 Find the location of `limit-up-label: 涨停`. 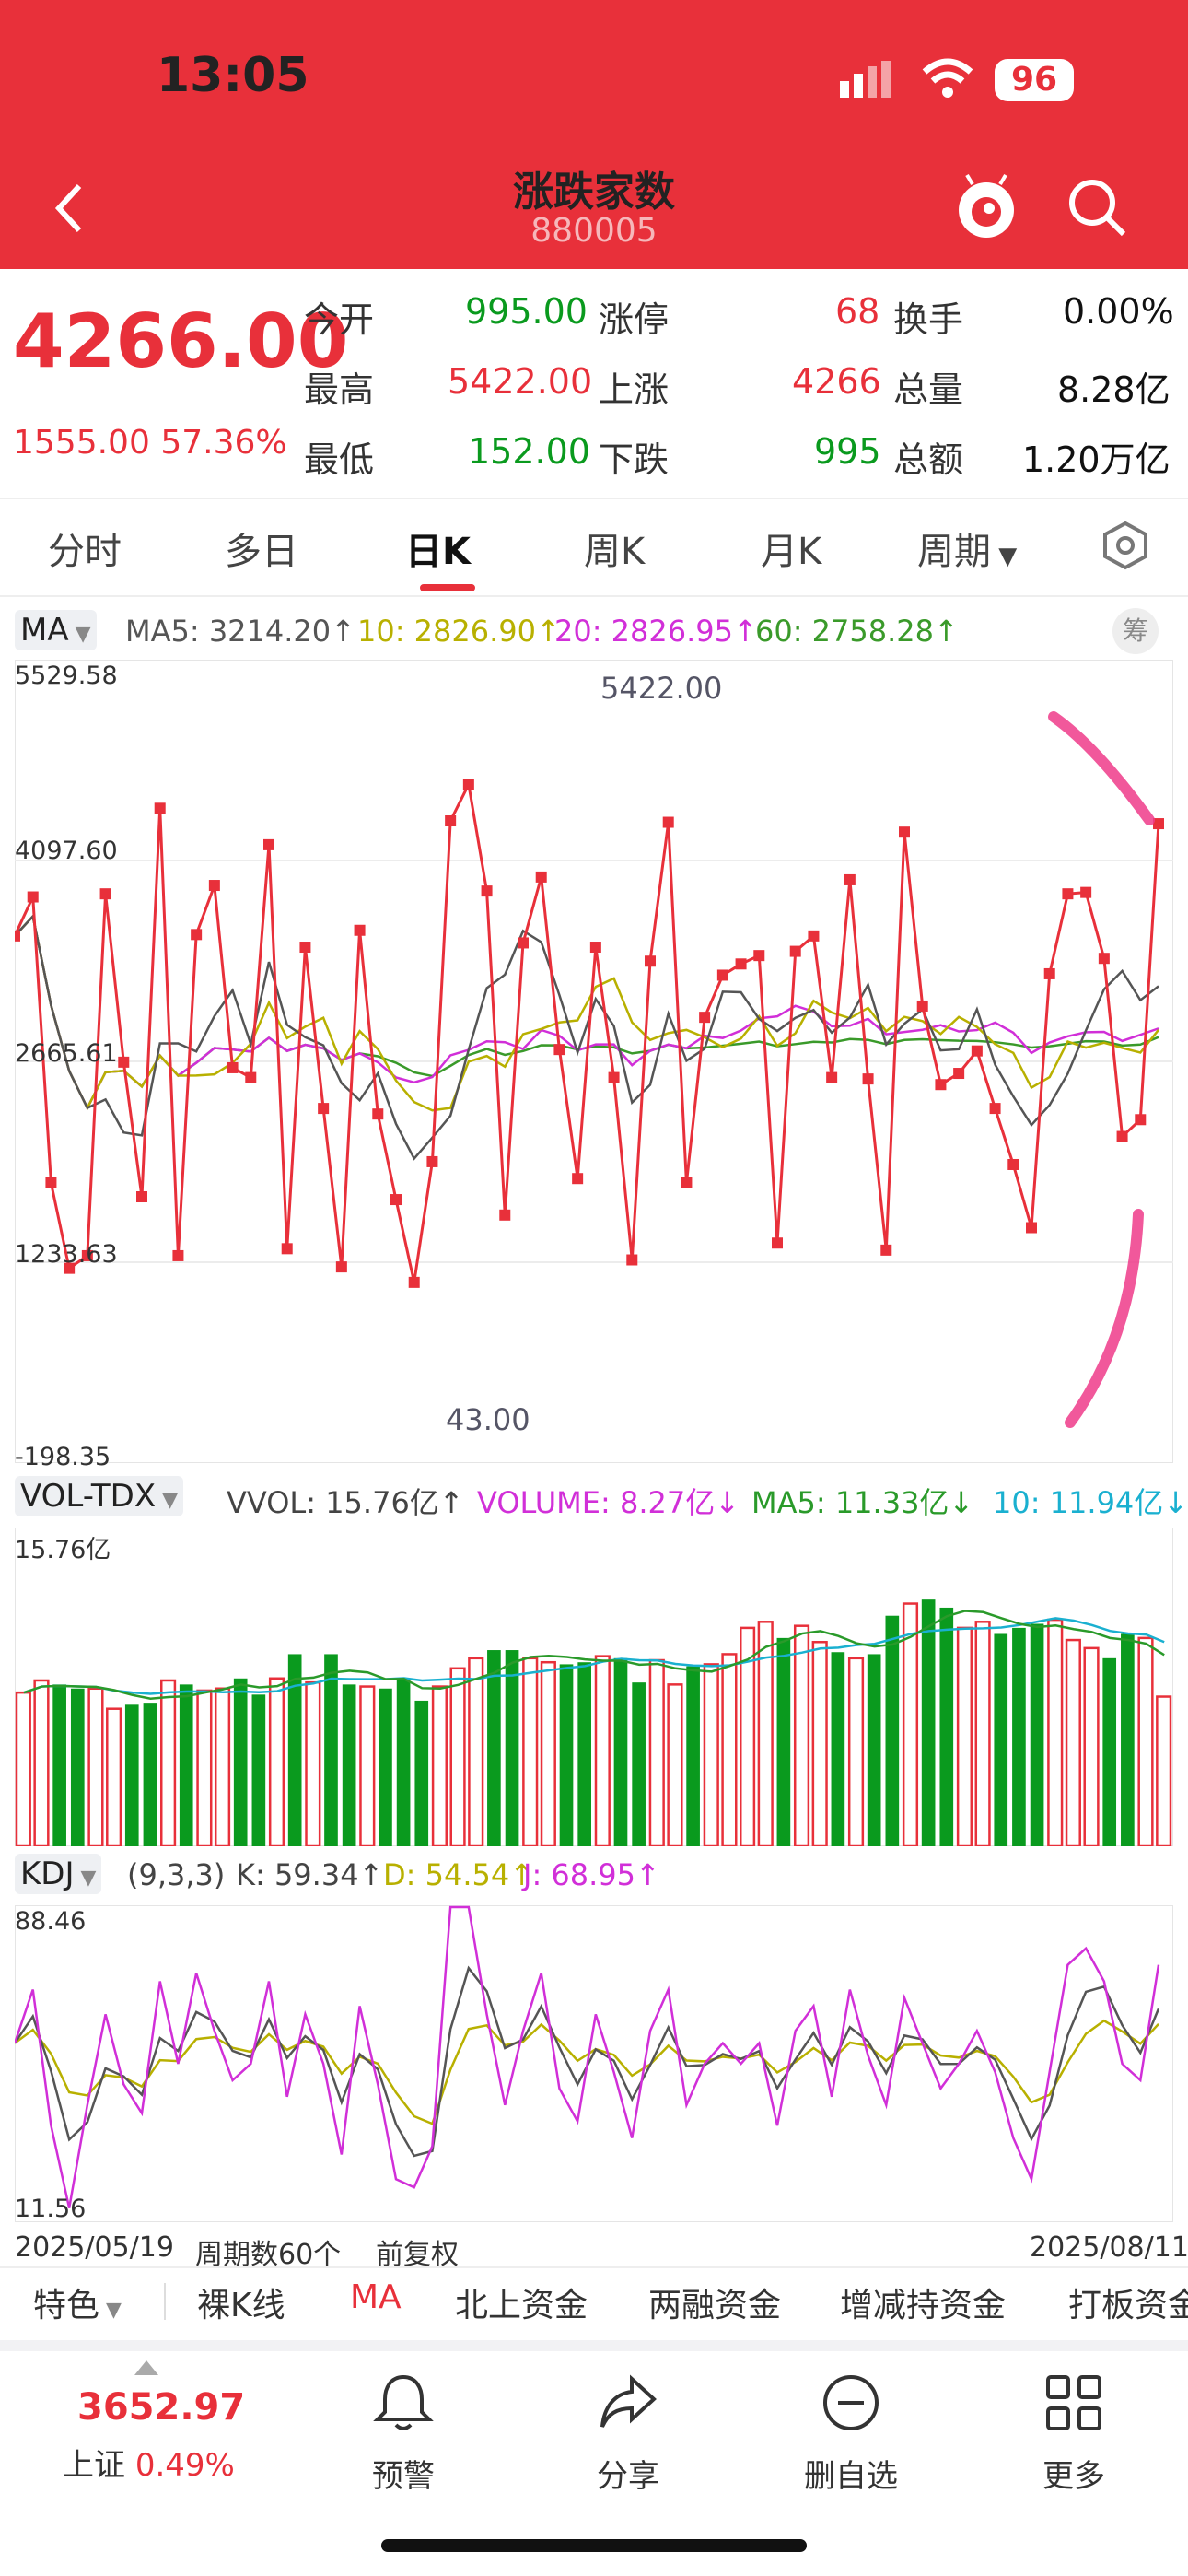

limit-up-label: 涨停 is located at coordinates (634, 319).